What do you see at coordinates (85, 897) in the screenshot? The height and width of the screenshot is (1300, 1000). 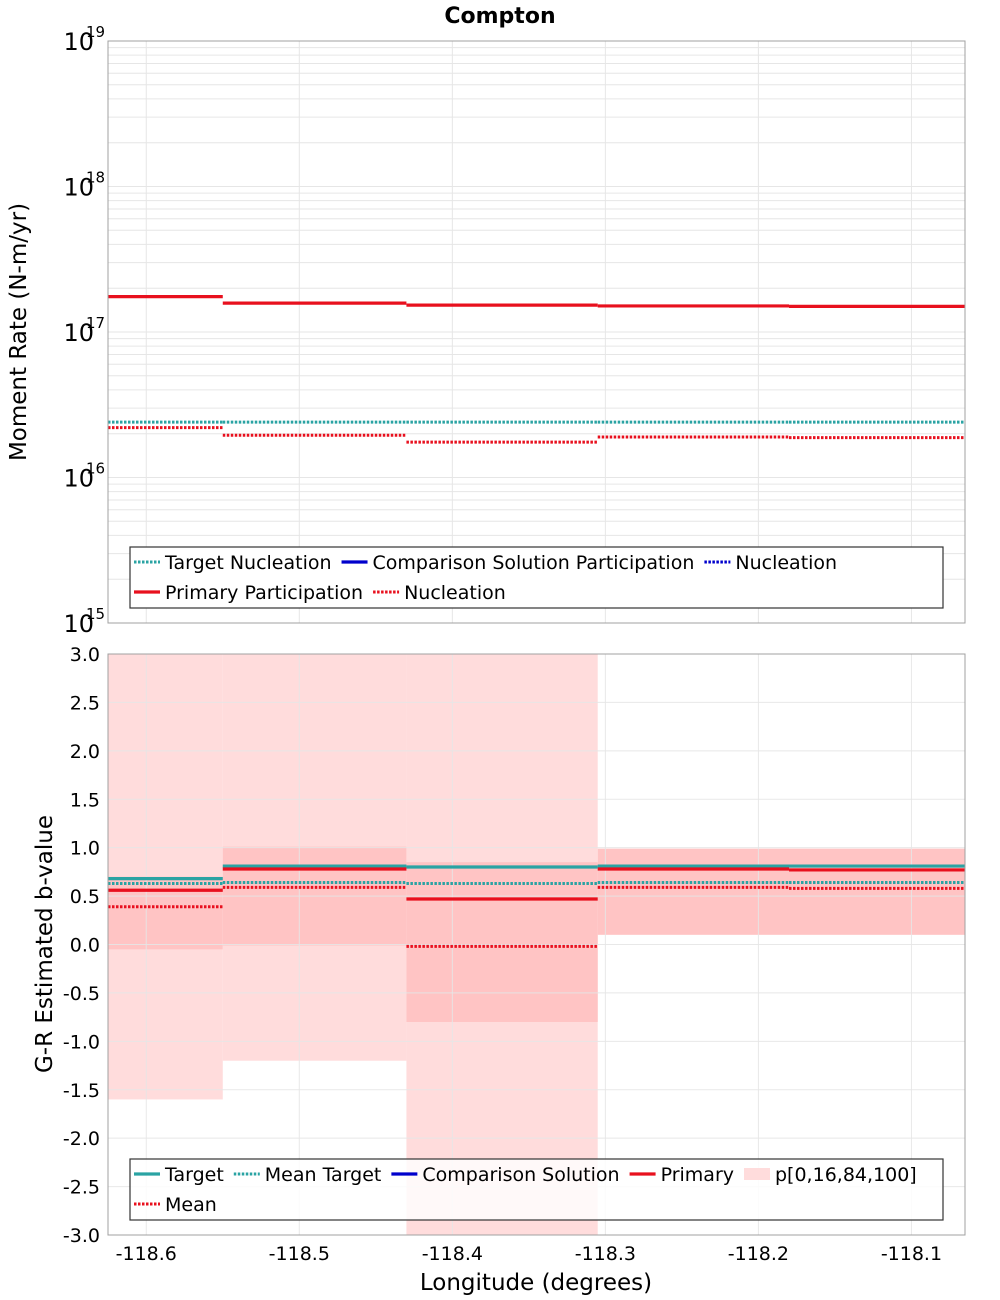 I see `b-value-y-tick-label: 0.5` at bounding box center [85, 897].